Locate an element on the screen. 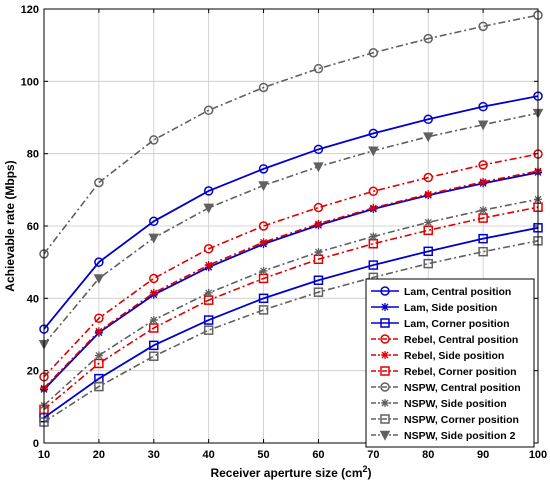  x-tick-label: 40 is located at coordinates (209, 455).